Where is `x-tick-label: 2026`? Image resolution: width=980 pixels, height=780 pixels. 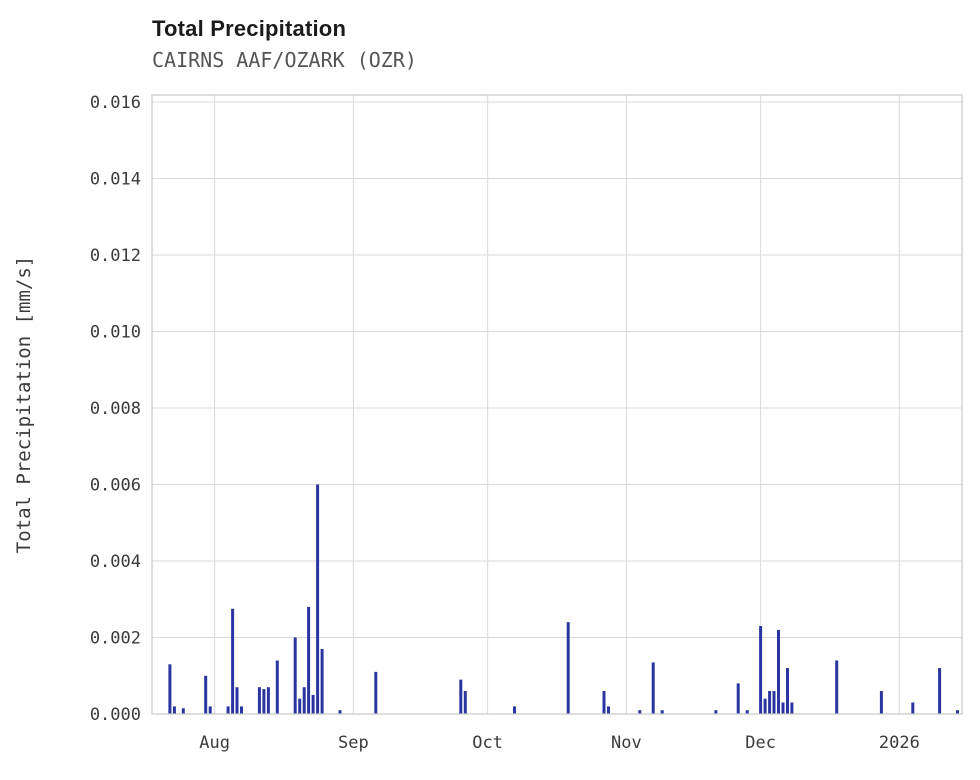 x-tick-label: 2026 is located at coordinates (899, 743).